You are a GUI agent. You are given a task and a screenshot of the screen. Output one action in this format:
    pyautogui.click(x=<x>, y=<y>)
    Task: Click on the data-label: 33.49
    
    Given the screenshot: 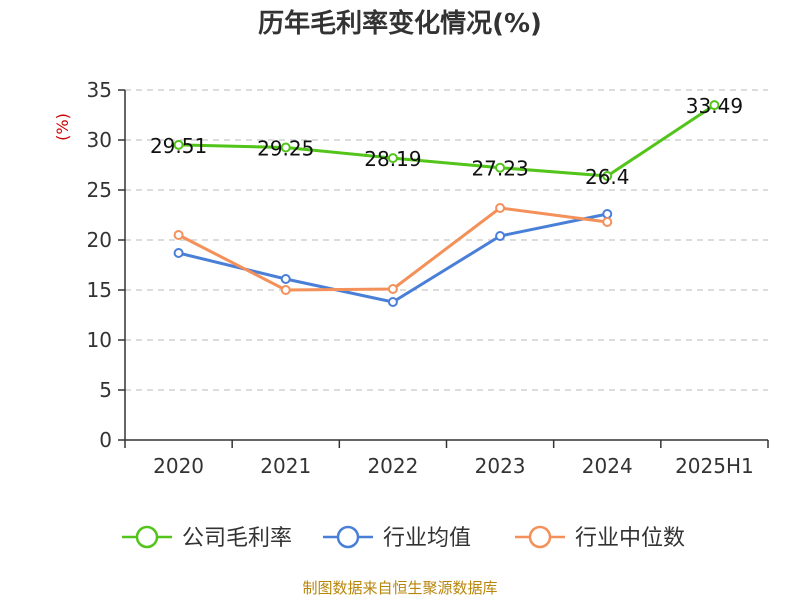 What is the action you would take?
    pyautogui.click(x=714, y=106)
    